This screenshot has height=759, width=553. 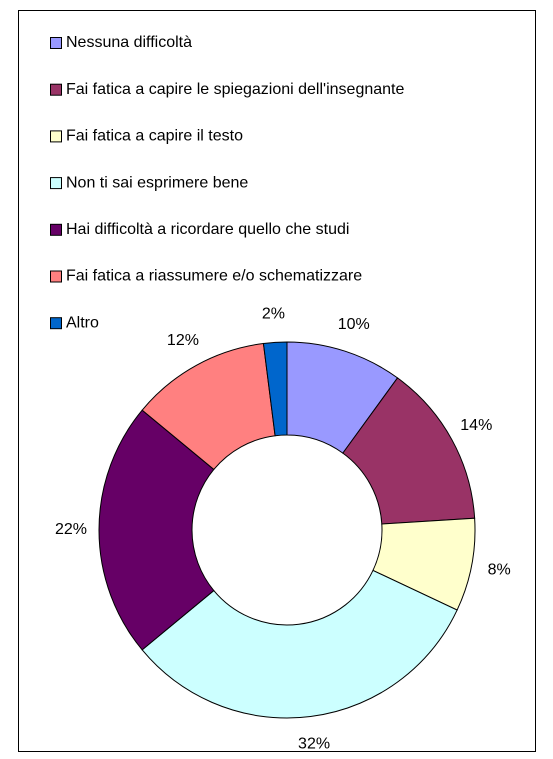 What do you see at coordinates (273, 314) in the screenshot?
I see `data-label: 2%` at bounding box center [273, 314].